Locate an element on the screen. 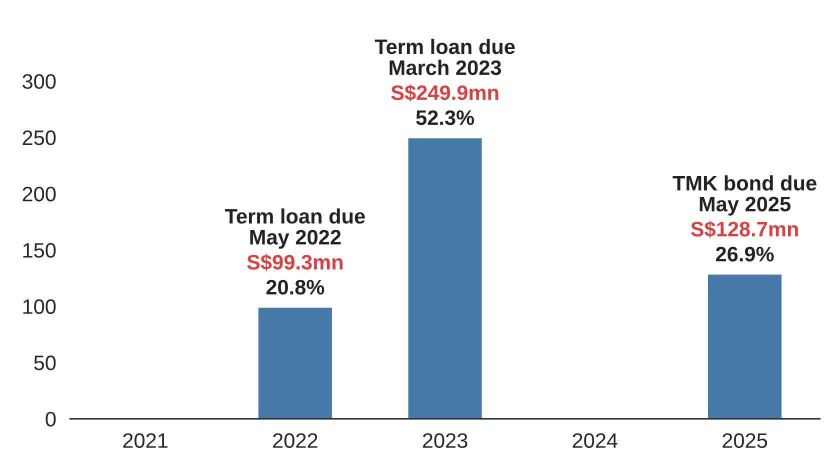  y-tick-label: 200 is located at coordinates (39, 194).